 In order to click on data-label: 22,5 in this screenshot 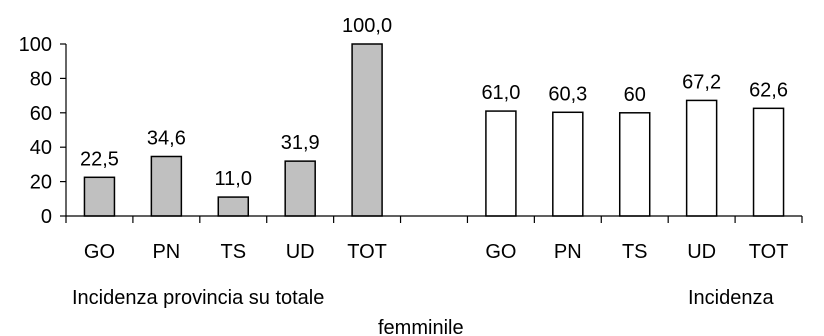, I will do `click(99, 159)`.